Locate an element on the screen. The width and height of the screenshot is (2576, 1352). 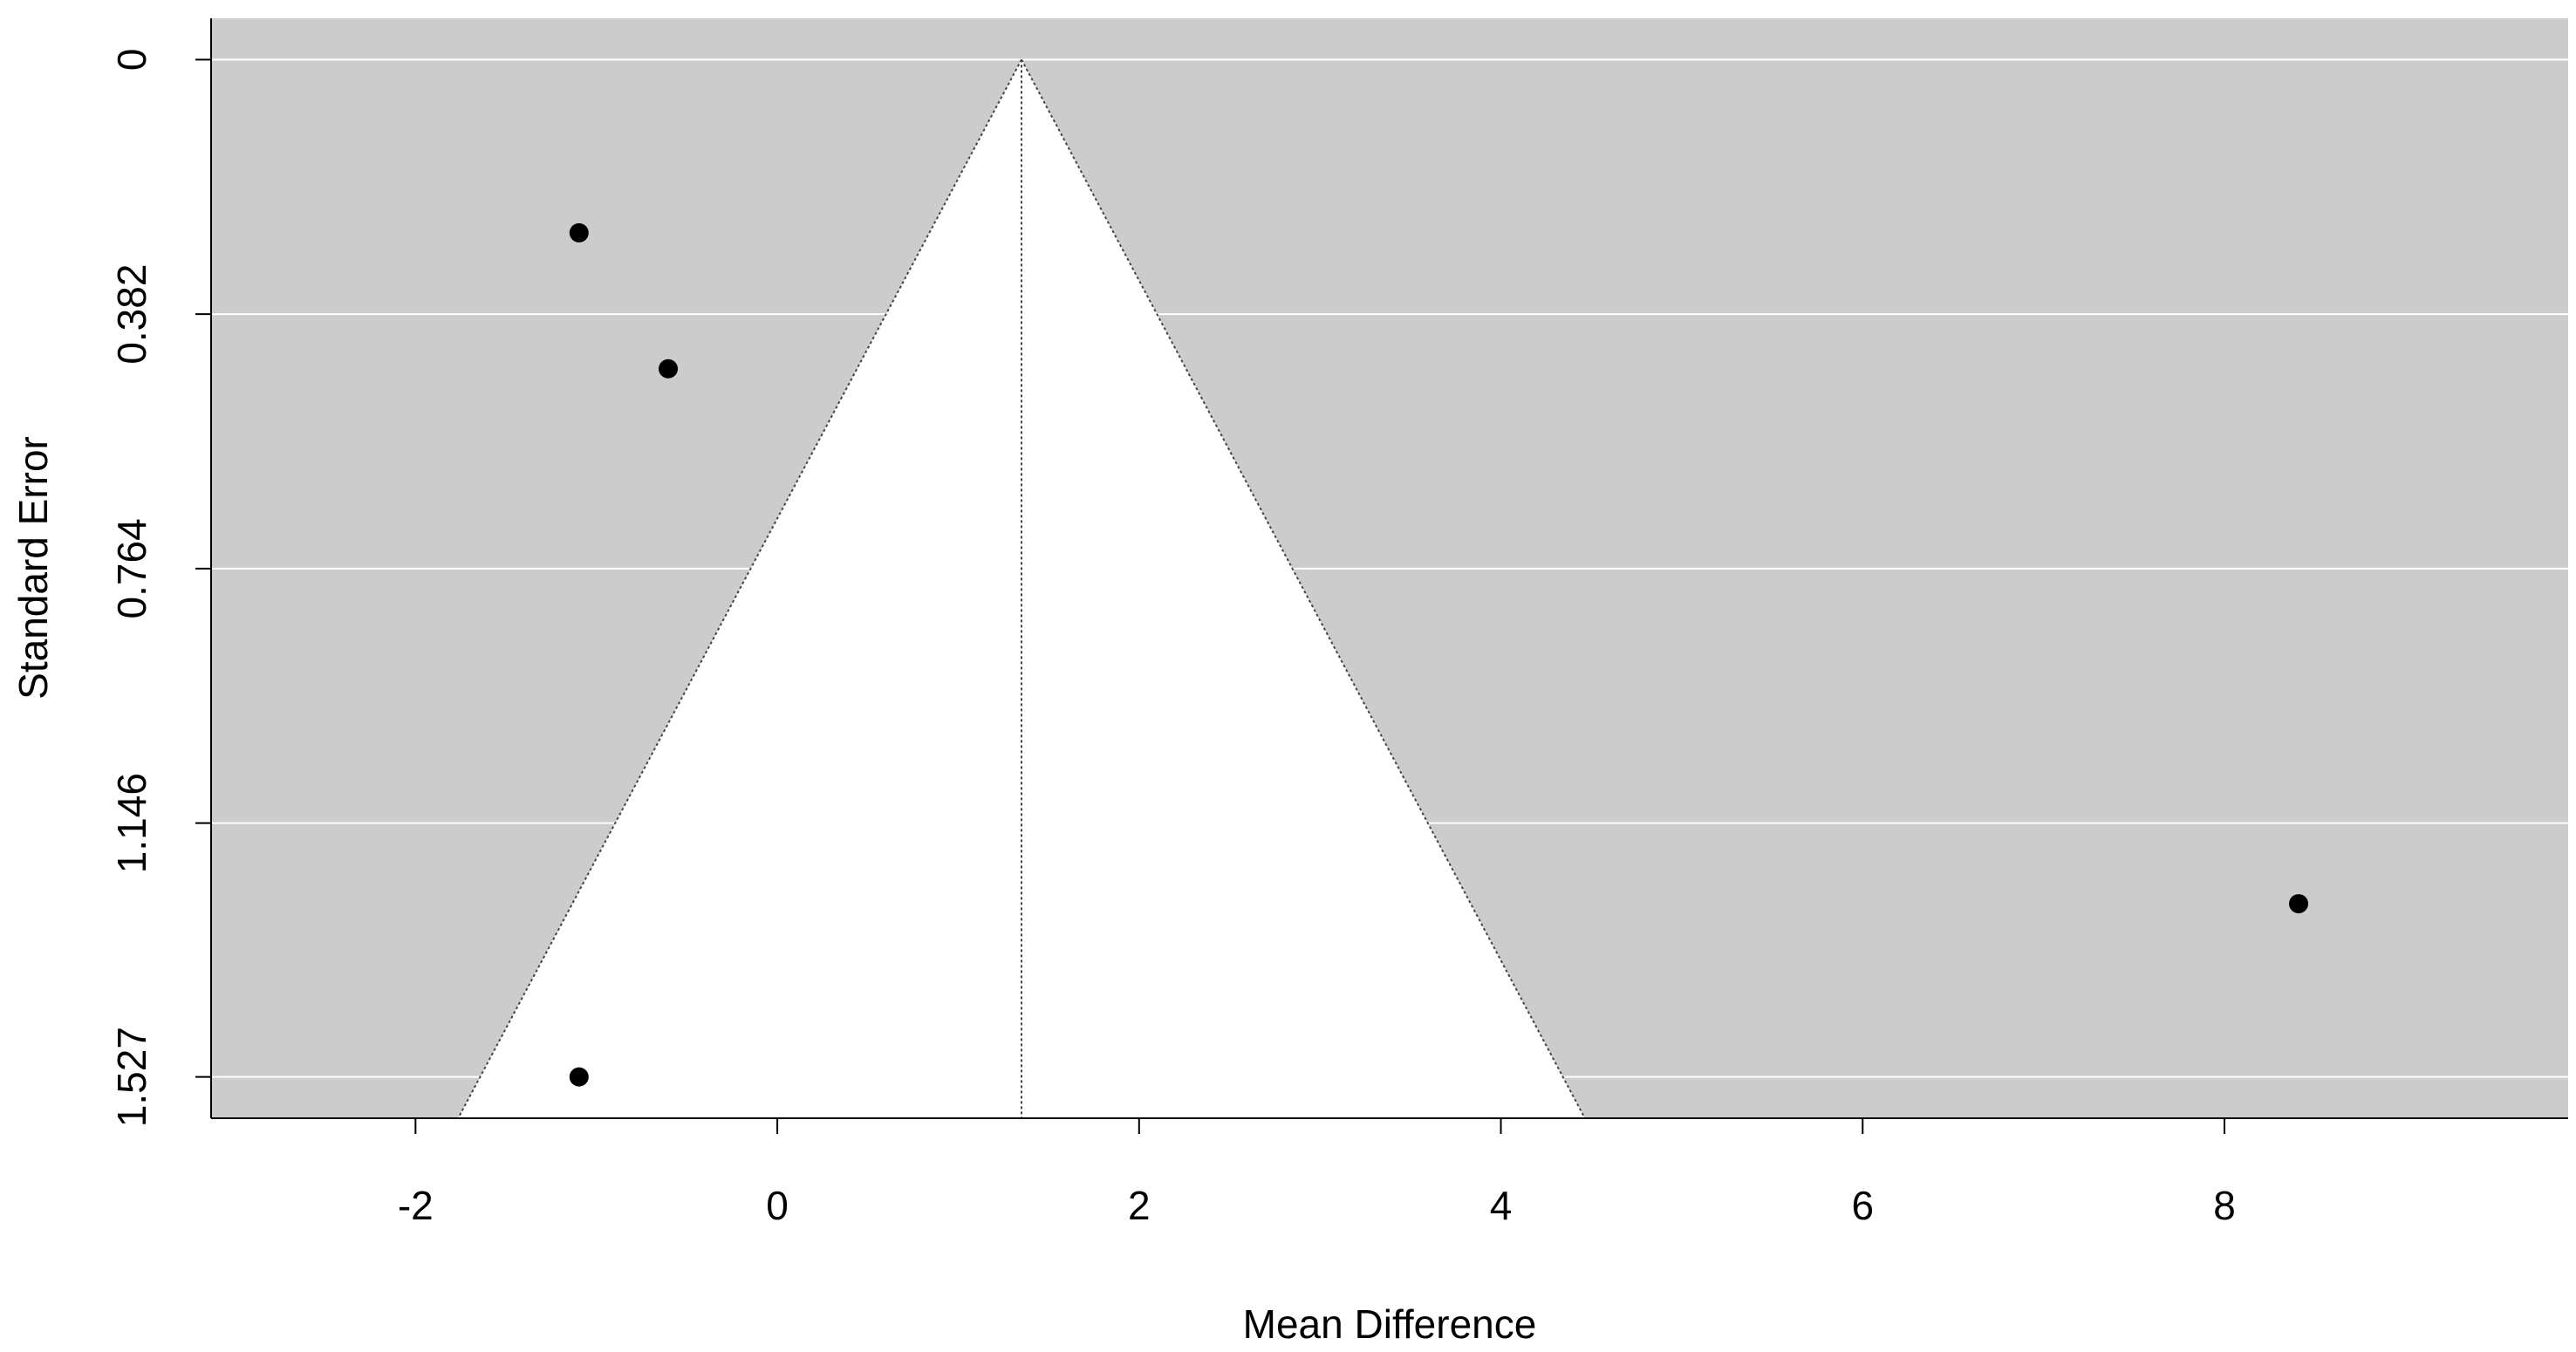
x-tick-label: 0 is located at coordinates (777, 1206).